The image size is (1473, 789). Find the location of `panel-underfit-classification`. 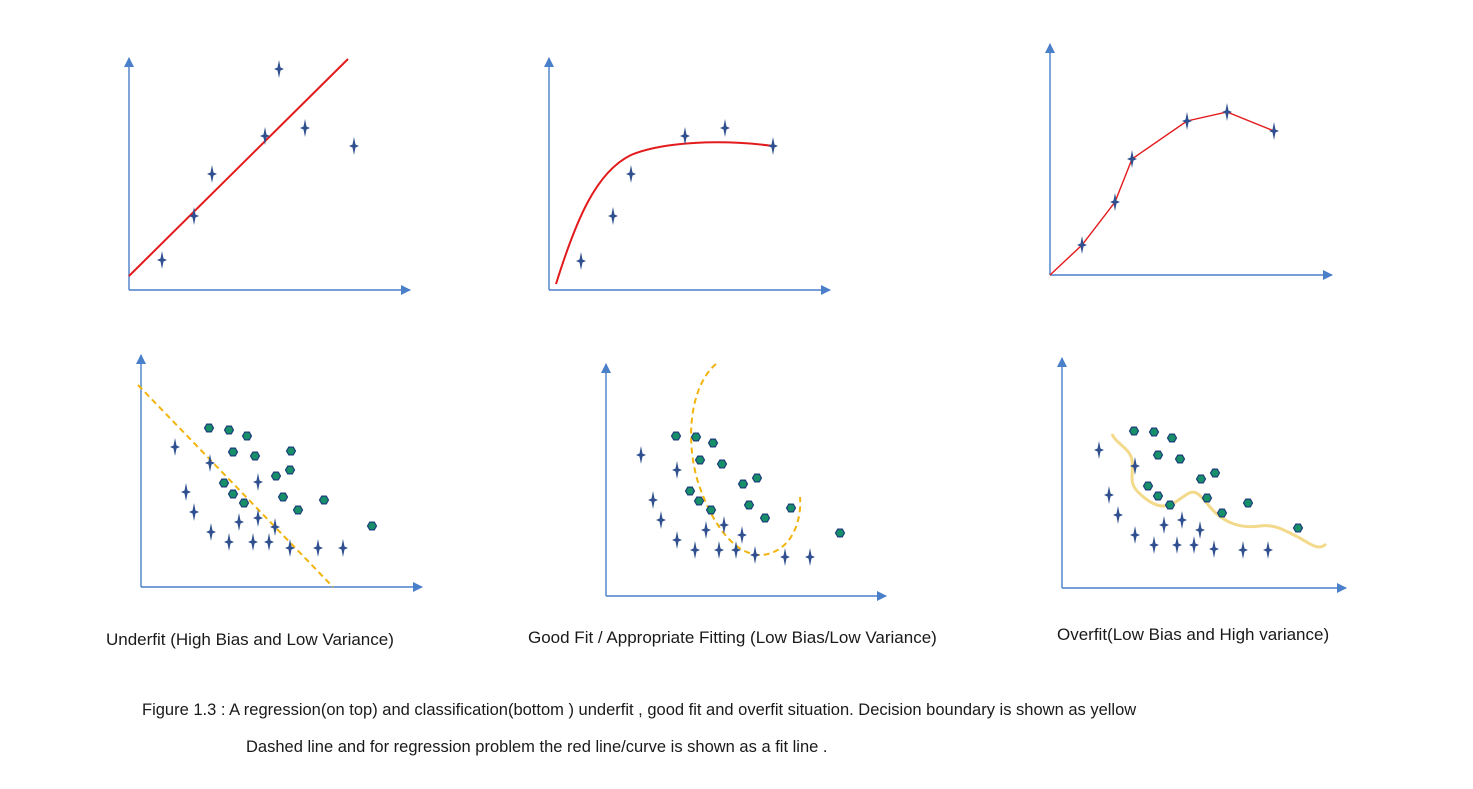

panel-underfit-classification is located at coordinates (279, 473).